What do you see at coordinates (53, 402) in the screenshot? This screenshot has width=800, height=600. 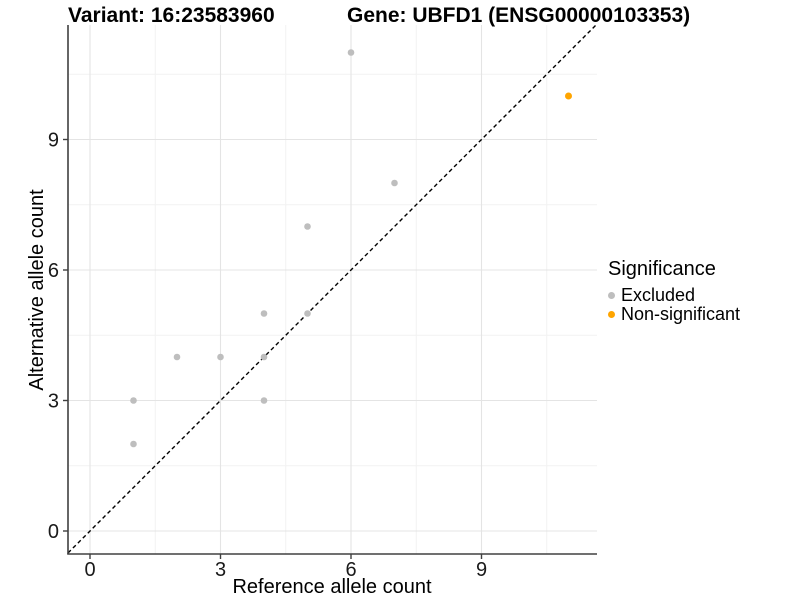 I see `y-tick-label: 3` at bounding box center [53, 402].